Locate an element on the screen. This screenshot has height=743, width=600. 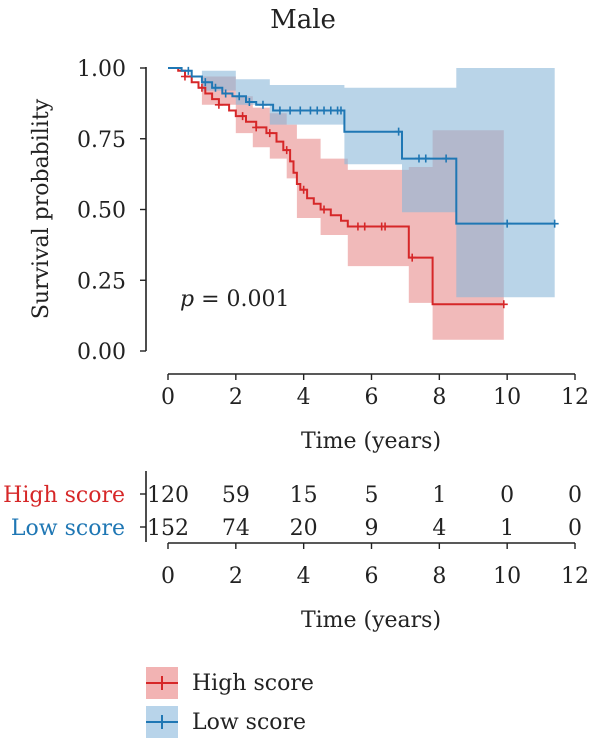
legend-item-high: High score is located at coordinates (230, 683).